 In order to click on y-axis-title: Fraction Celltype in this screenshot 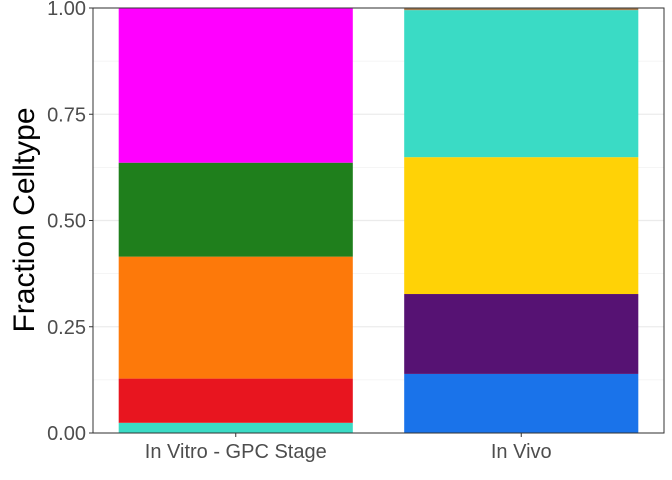, I will do `click(24, 219)`.